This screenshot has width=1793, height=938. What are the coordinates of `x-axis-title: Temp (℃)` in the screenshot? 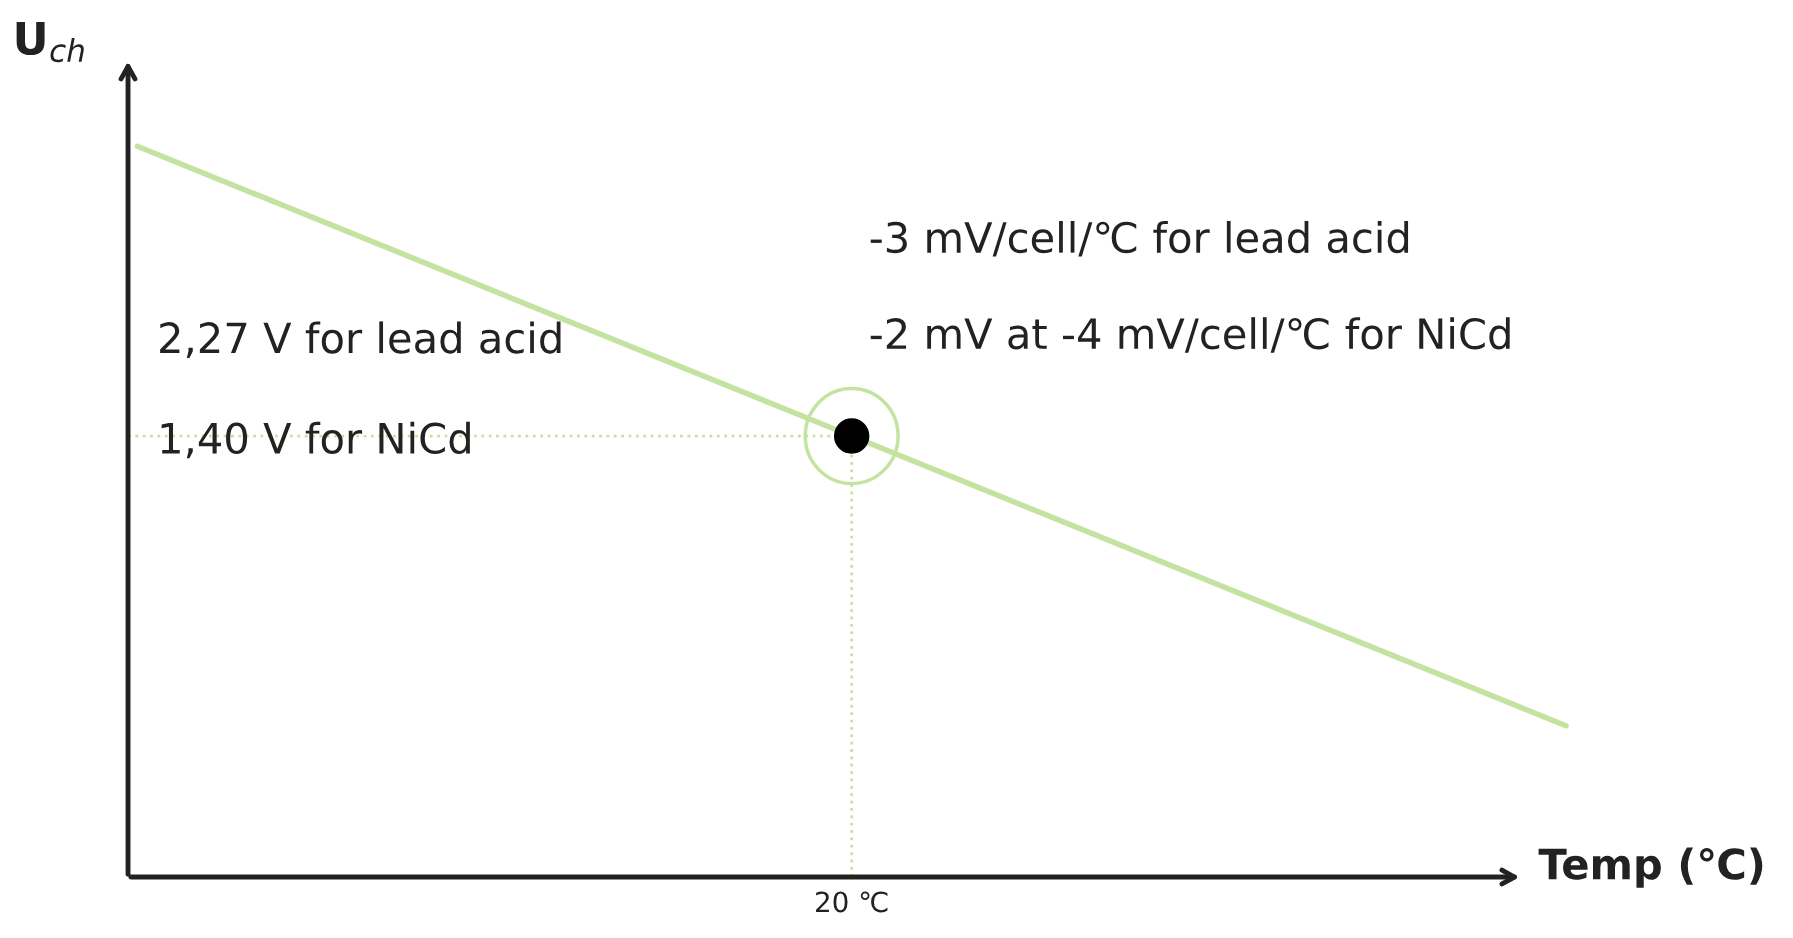 It's located at (1650, 867).